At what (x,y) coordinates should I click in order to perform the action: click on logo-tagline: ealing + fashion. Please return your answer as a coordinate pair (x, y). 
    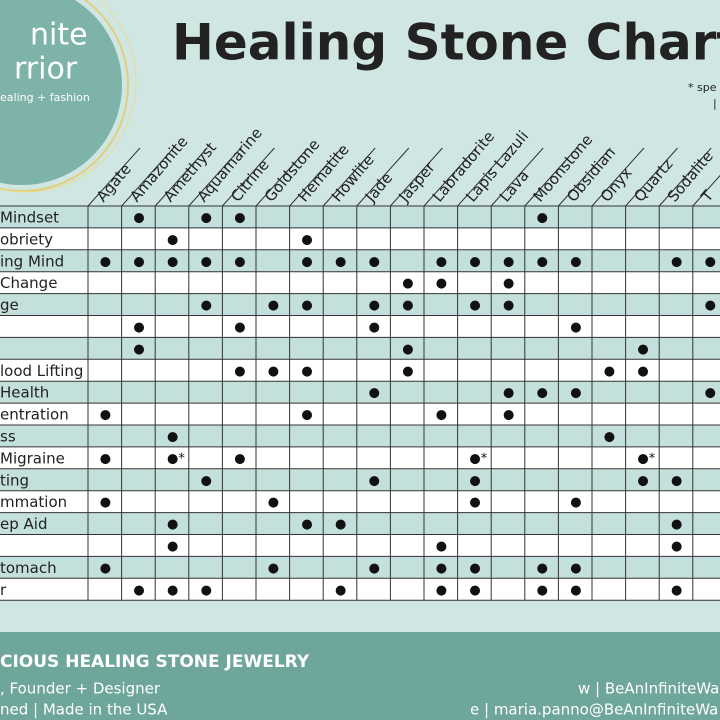
    Looking at the image, I should click on (45, 97).